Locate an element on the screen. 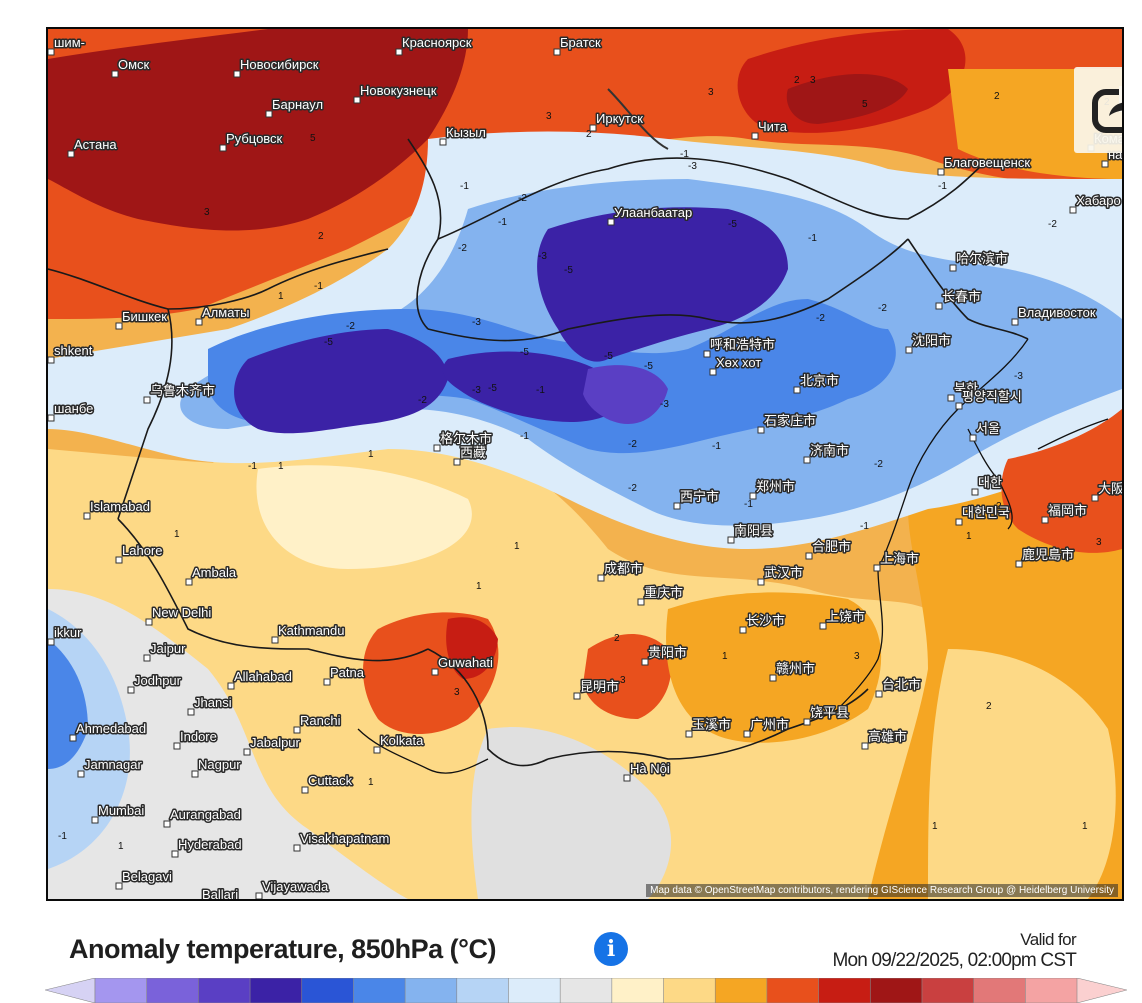  place-label: Mumbai is located at coordinates (121, 810).